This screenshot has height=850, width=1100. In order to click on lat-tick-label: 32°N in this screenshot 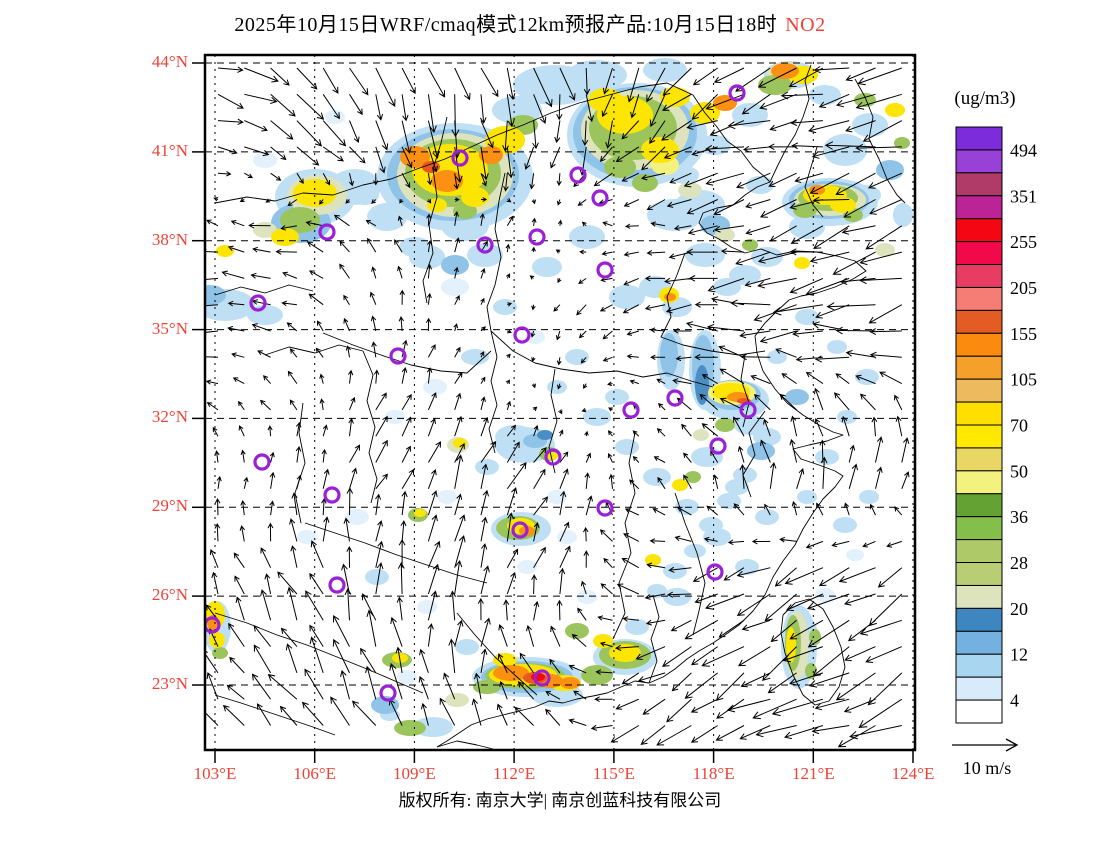, I will do `click(169, 417)`.